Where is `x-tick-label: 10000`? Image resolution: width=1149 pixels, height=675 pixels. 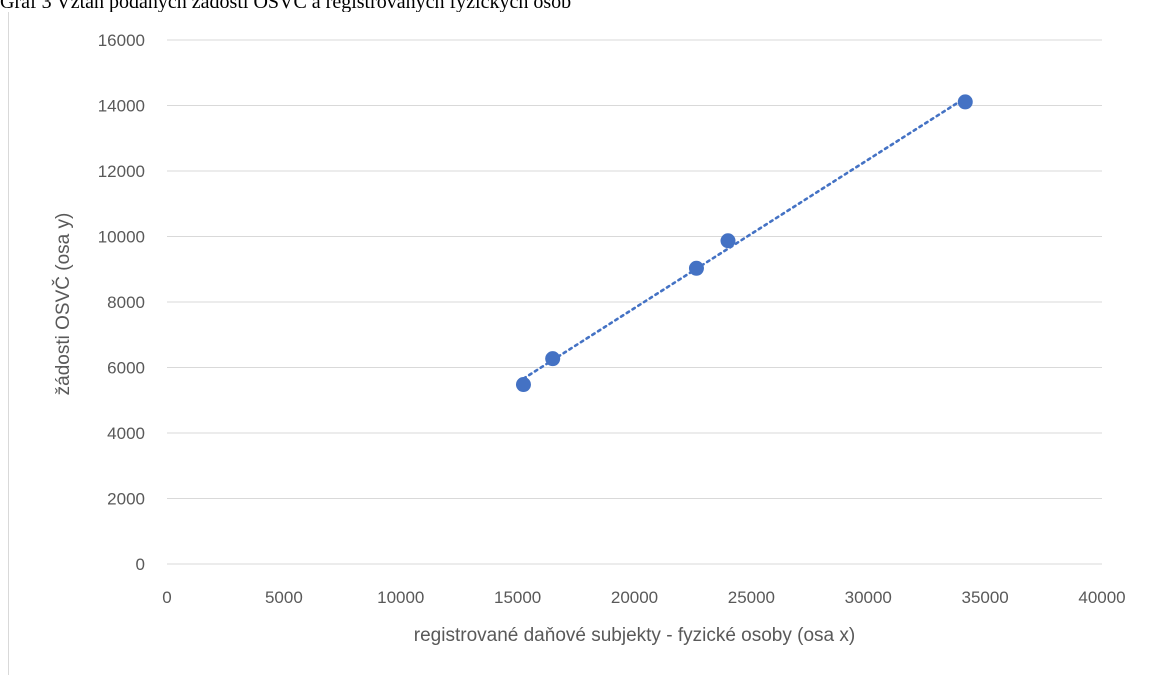
x-tick-label: 10000 is located at coordinates (400, 597).